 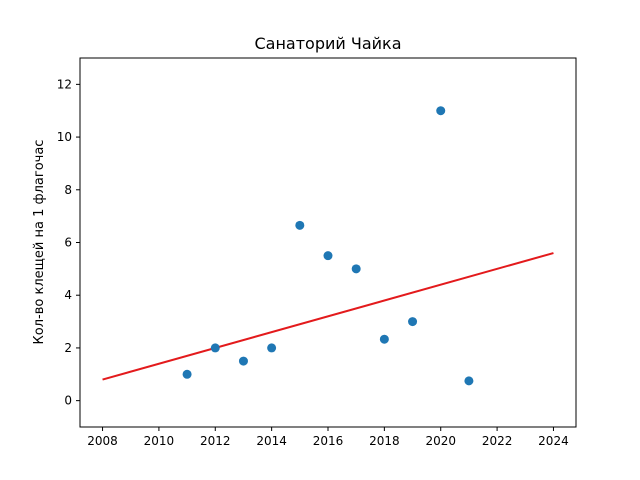 I want to click on x-tick-label: 2016, so click(x=328, y=441).